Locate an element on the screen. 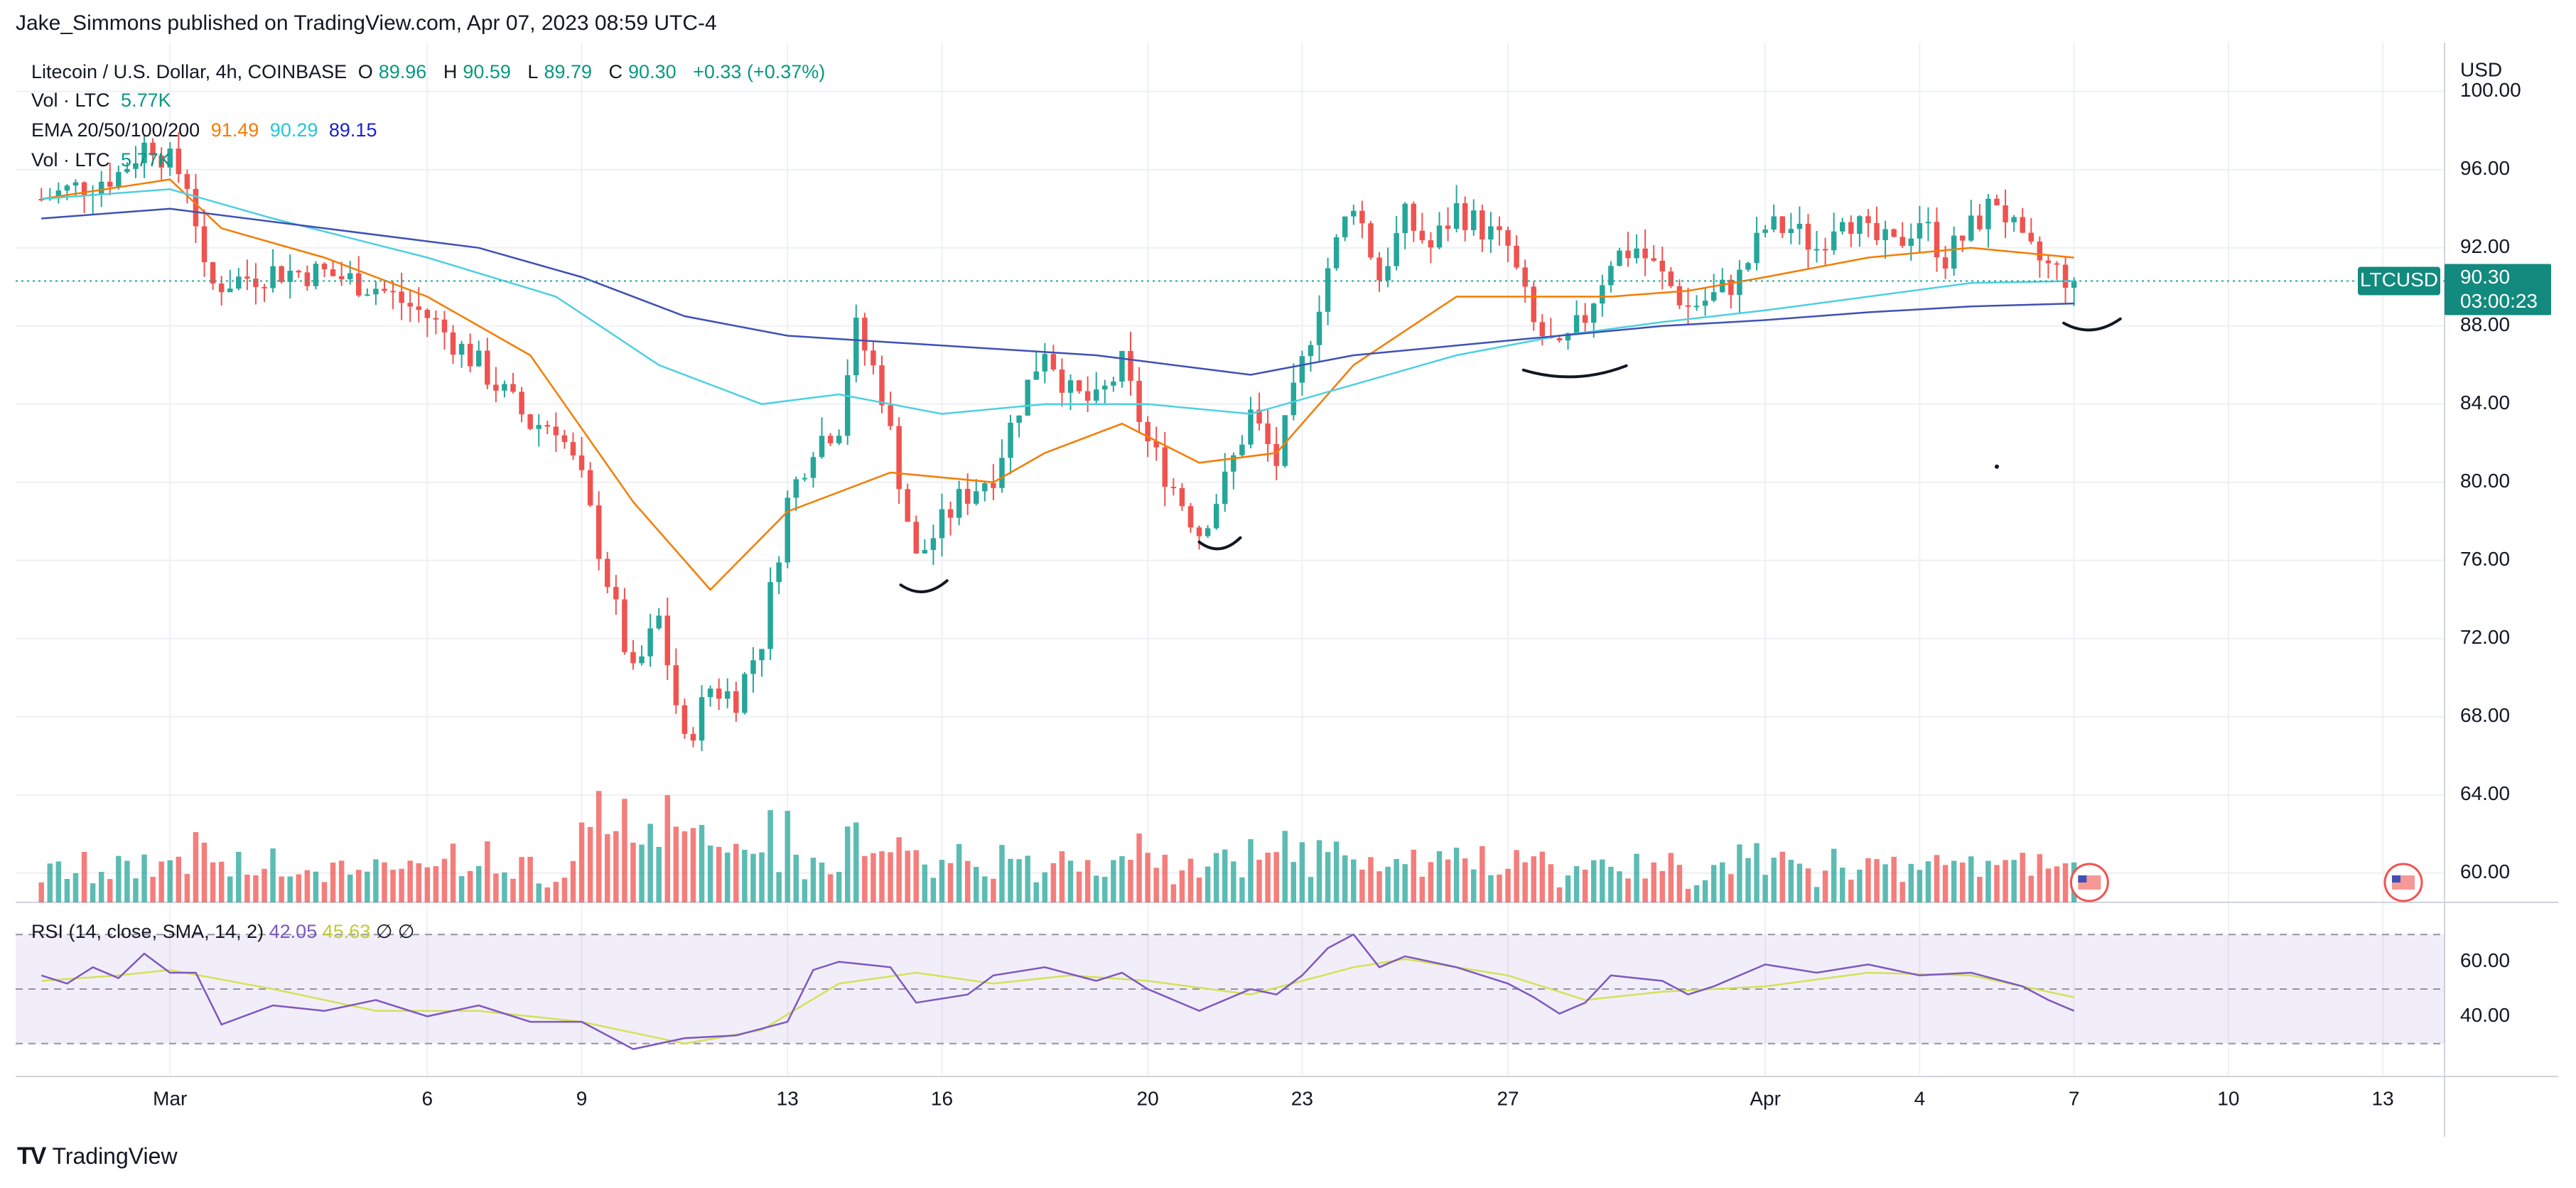 The width and height of the screenshot is (2576, 1188). legend-ema-row: EMA 20/50/100/200 91.49 90.29 89.15 is located at coordinates (207, 130).